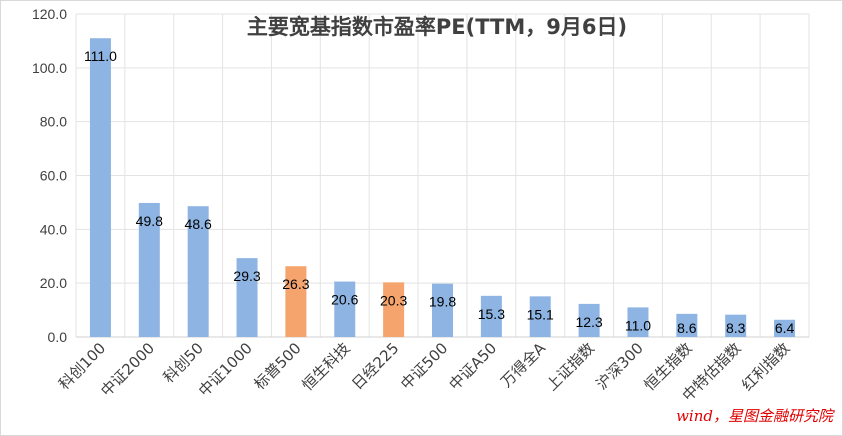  I want to click on data-label: 20.3, so click(393, 300).